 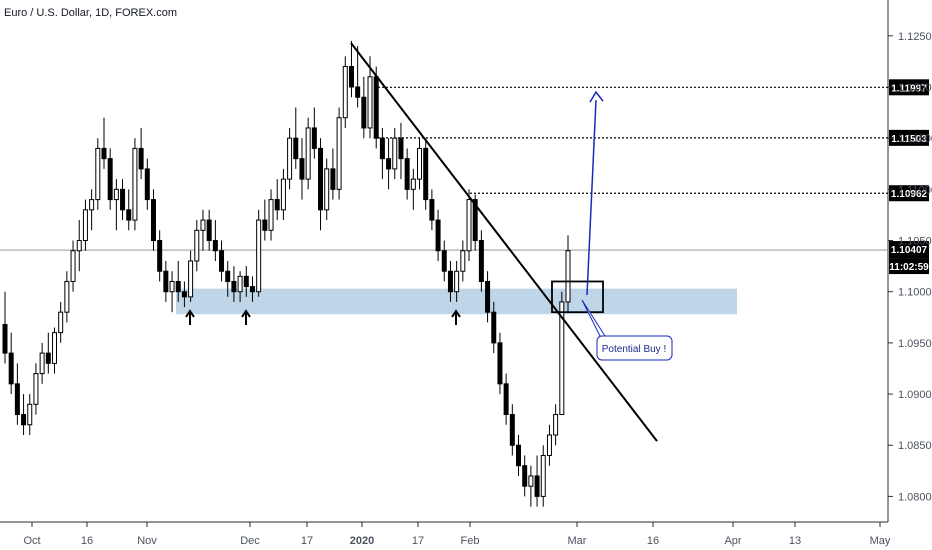 What do you see at coordinates (457, 534) in the screenshot?
I see `time-axis: Oct 16 Nov Dec 17 2020 17 Feb Mar 16 Apr 13 May` at bounding box center [457, 534].